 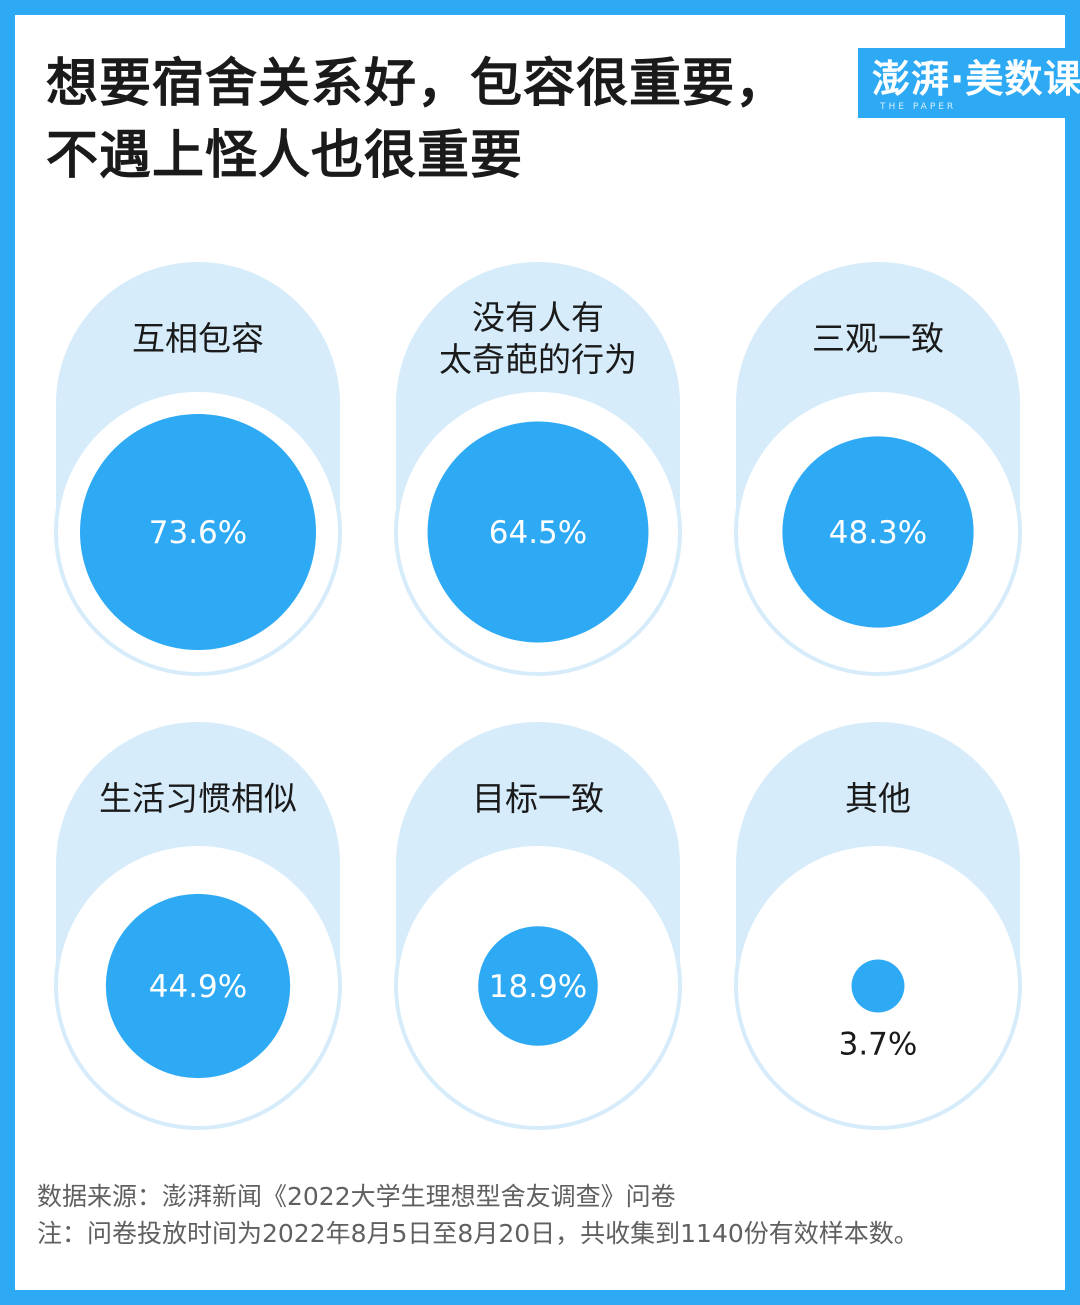 I want to click on value-label: 48.3%, so click(x=878, y=533).